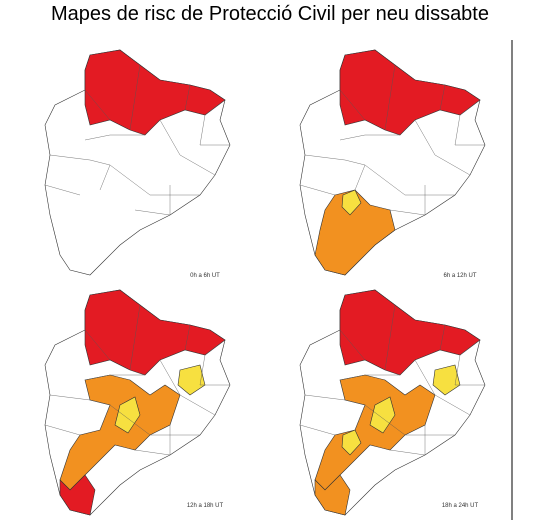 The width and height of the screenshot is (541, 520). Describe the element at coordinates (459, 276) in the screenshot. I see `panel-label: 6h a 12h UT` at that location.